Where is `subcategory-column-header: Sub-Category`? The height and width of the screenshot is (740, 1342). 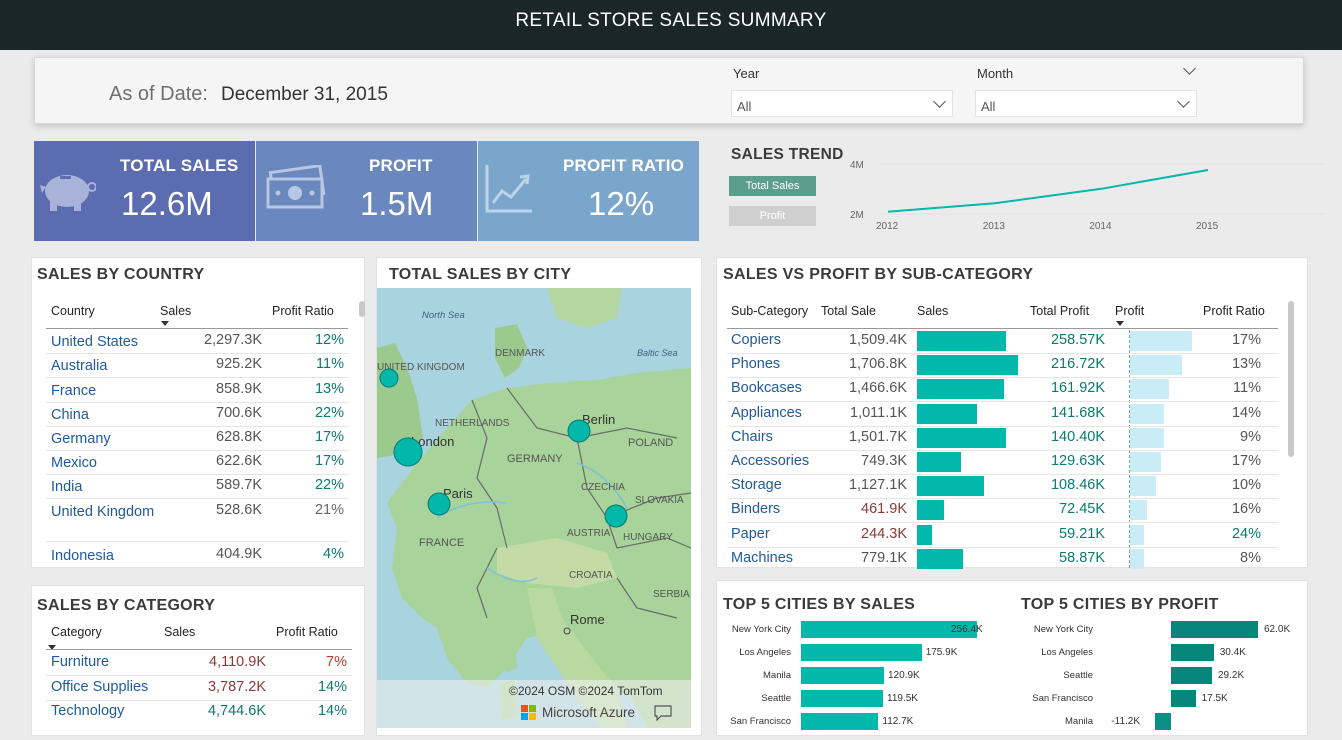
subcategory-column-header: Sub-Category is located at coordinates (770, 311).